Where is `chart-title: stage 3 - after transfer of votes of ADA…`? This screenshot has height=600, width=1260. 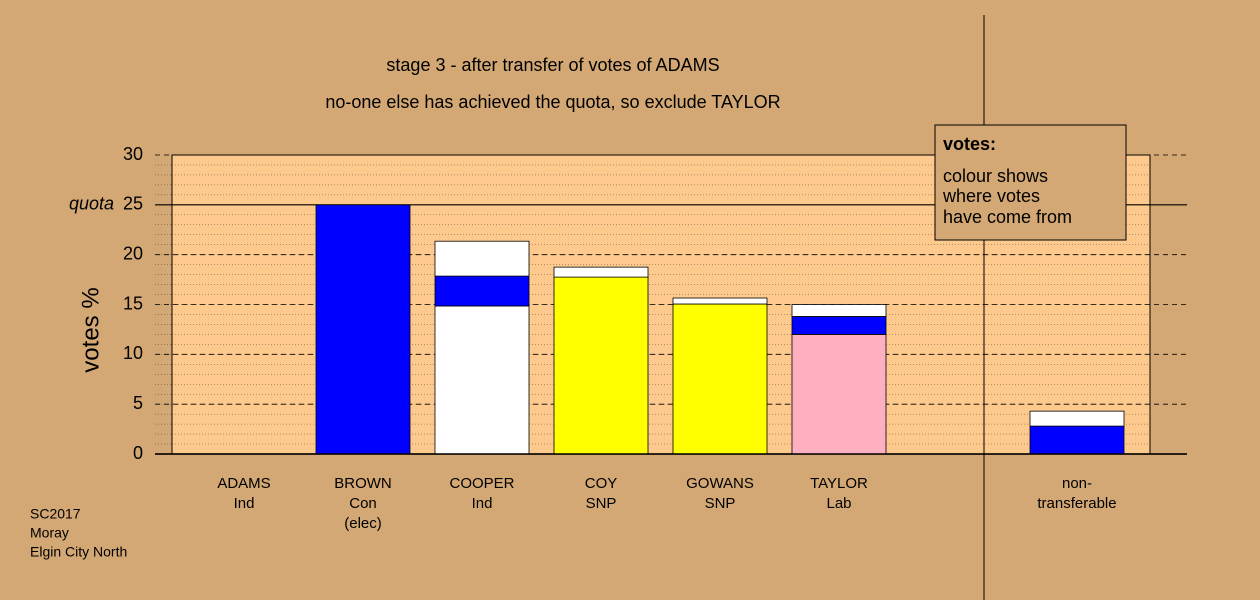 chart-title: stage 3 - after transfer of votes of ADA… is located at coordinates (552, 65).